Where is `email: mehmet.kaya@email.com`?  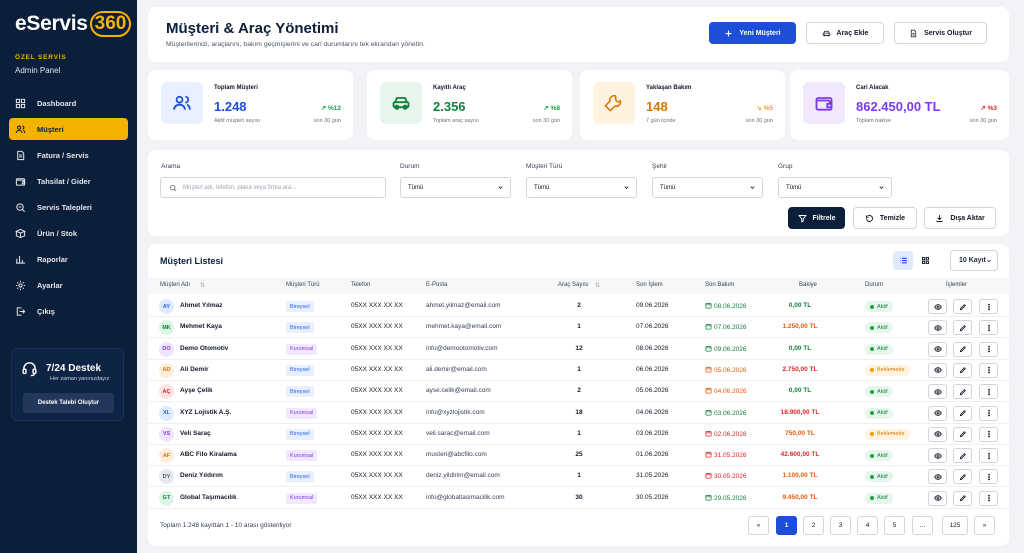
email: mehmet.kaya@email.com is located at coordinates (464, 327).